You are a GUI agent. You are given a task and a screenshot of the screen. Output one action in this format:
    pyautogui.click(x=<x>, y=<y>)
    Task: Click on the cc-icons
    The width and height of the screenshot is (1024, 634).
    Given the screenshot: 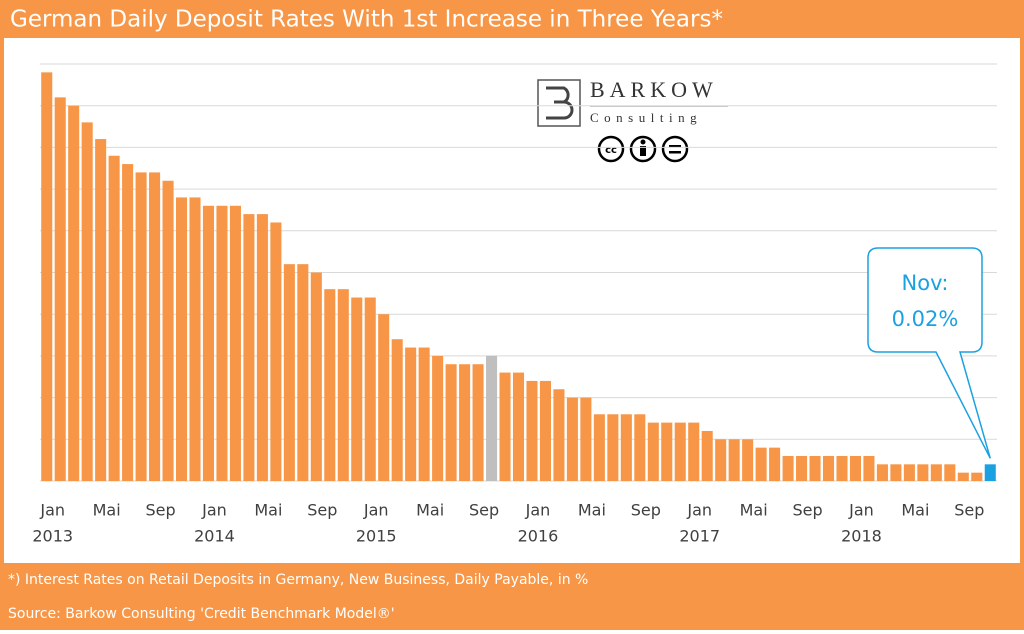 What is the action you would take?
    pyautogui.click(x=643, y=149)
    